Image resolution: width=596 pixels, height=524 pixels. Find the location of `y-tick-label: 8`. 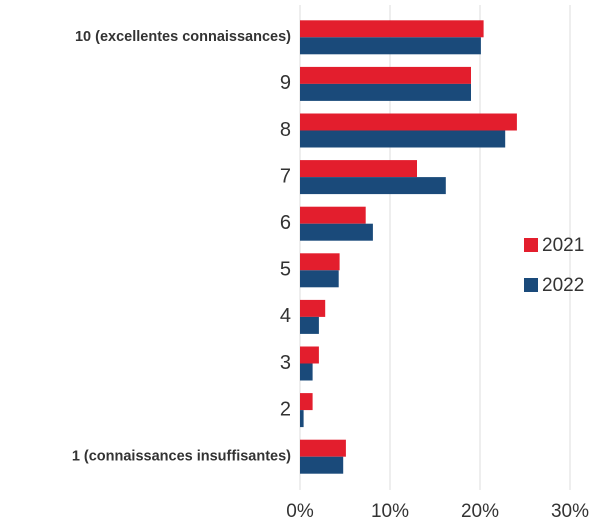

y-tick-label: 8 is located at coordinates (285, 130).